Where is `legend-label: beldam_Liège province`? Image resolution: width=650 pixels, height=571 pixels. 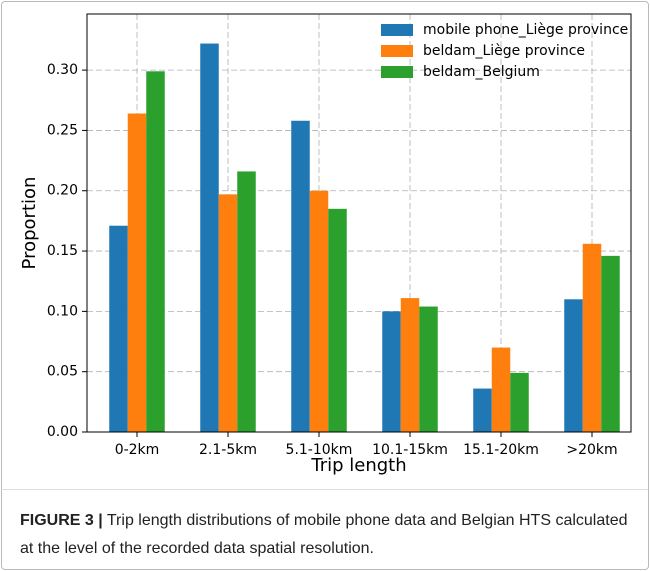 legend-label: beldam_Liège province is located at coordinates (504, 51).